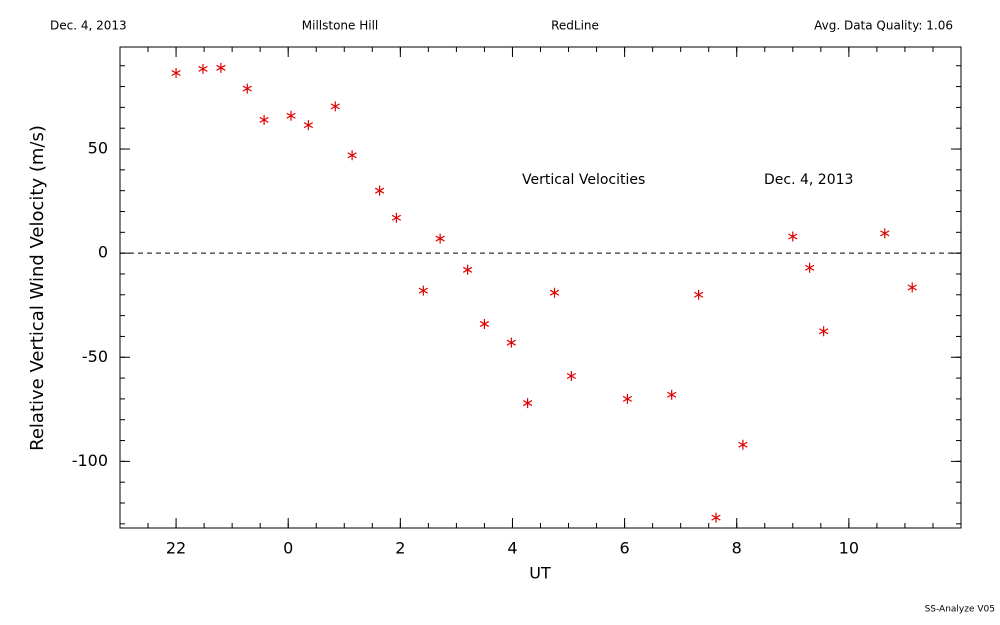 The image size is (1000, 625). I want to click on header-line: RedLine, so click(575, 26).